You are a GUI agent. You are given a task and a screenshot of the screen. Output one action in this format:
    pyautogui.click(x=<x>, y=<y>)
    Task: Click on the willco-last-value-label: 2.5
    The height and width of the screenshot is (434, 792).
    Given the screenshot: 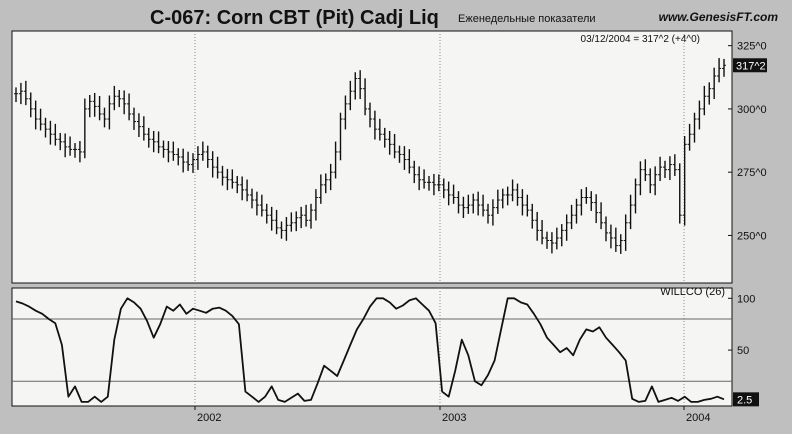 What is the action you would take?
    pyautogui.click(x=744, y=400)
    